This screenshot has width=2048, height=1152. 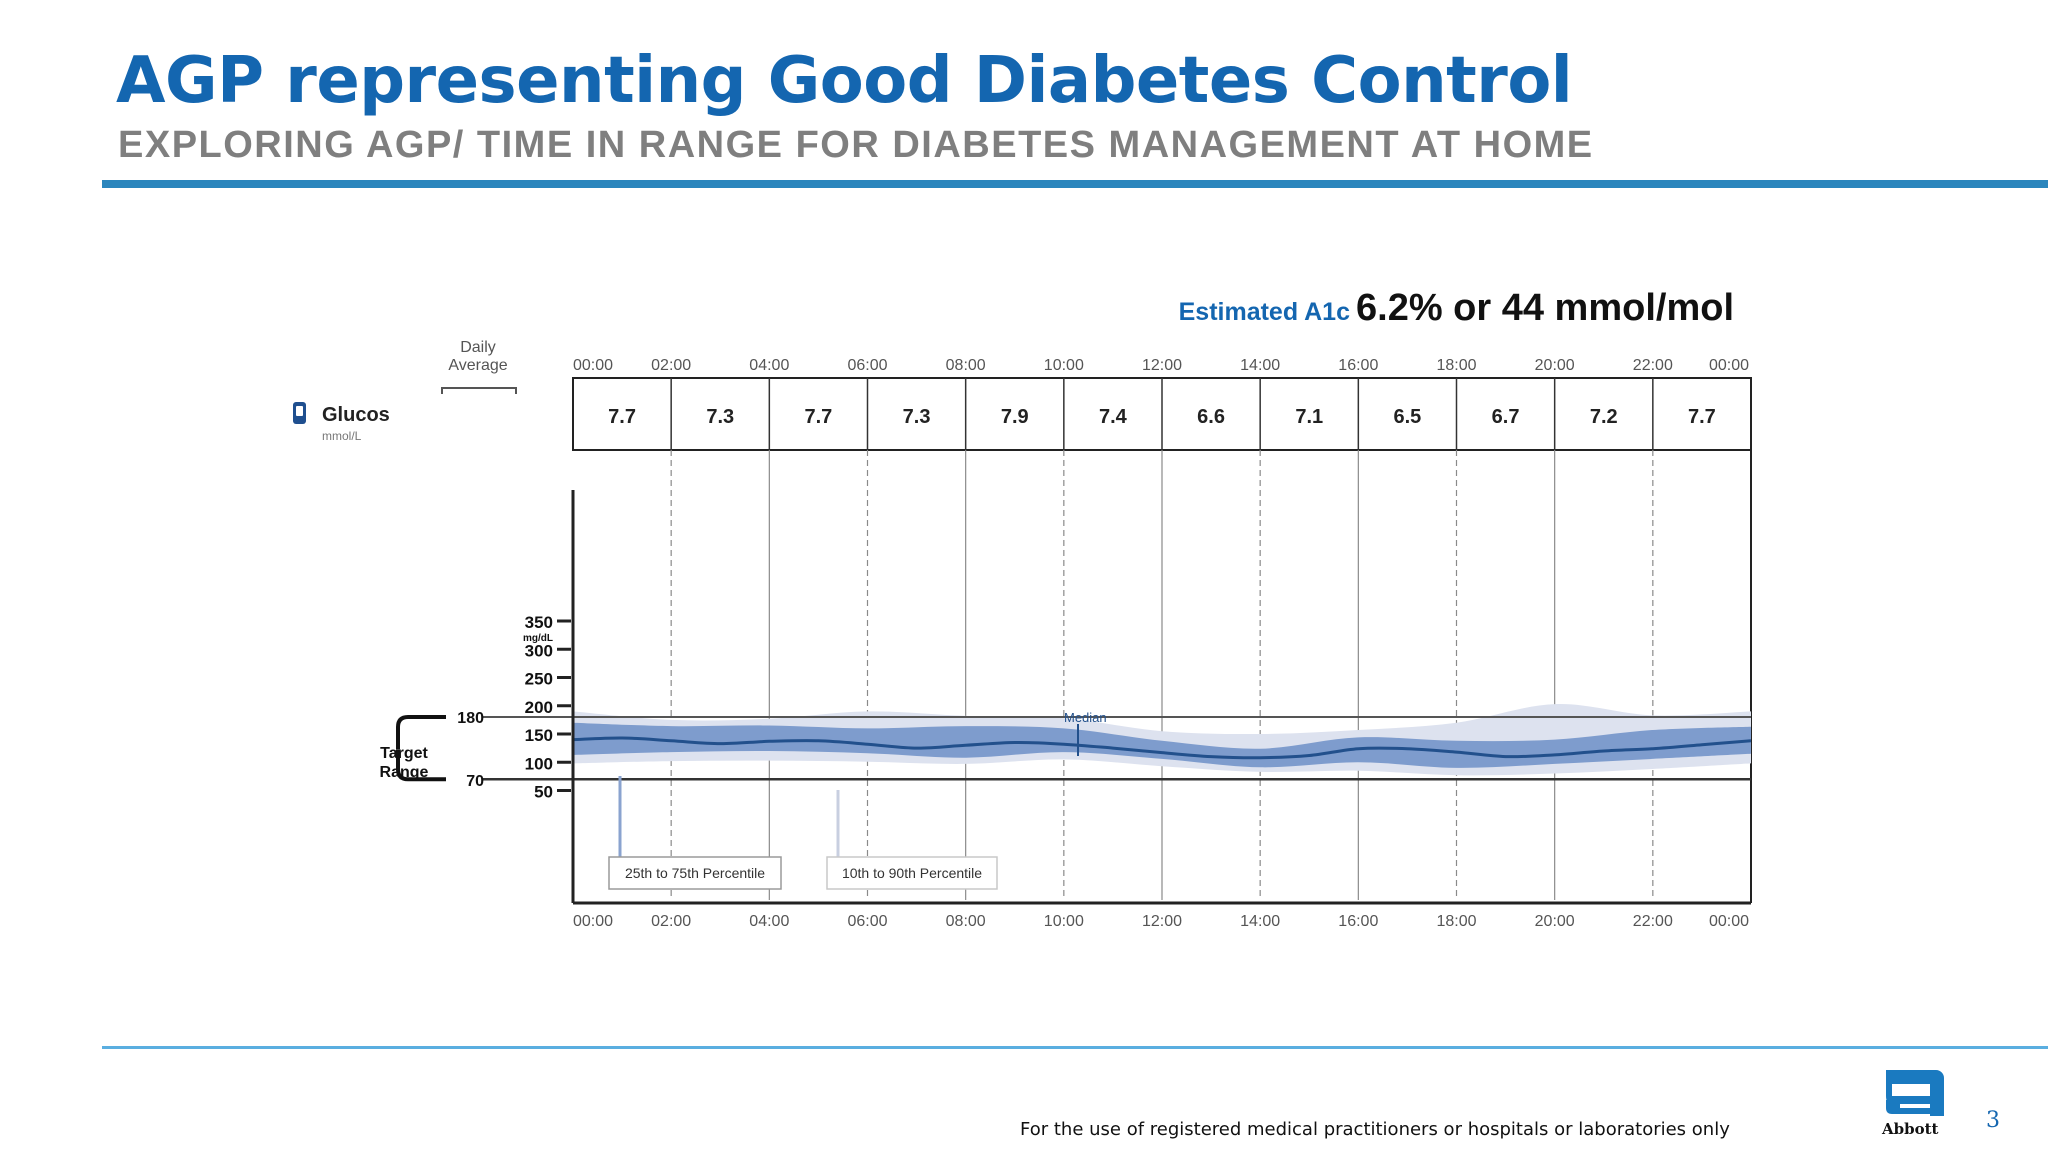 I want to click on target-low-label: 70, so click(x=475, y=781).